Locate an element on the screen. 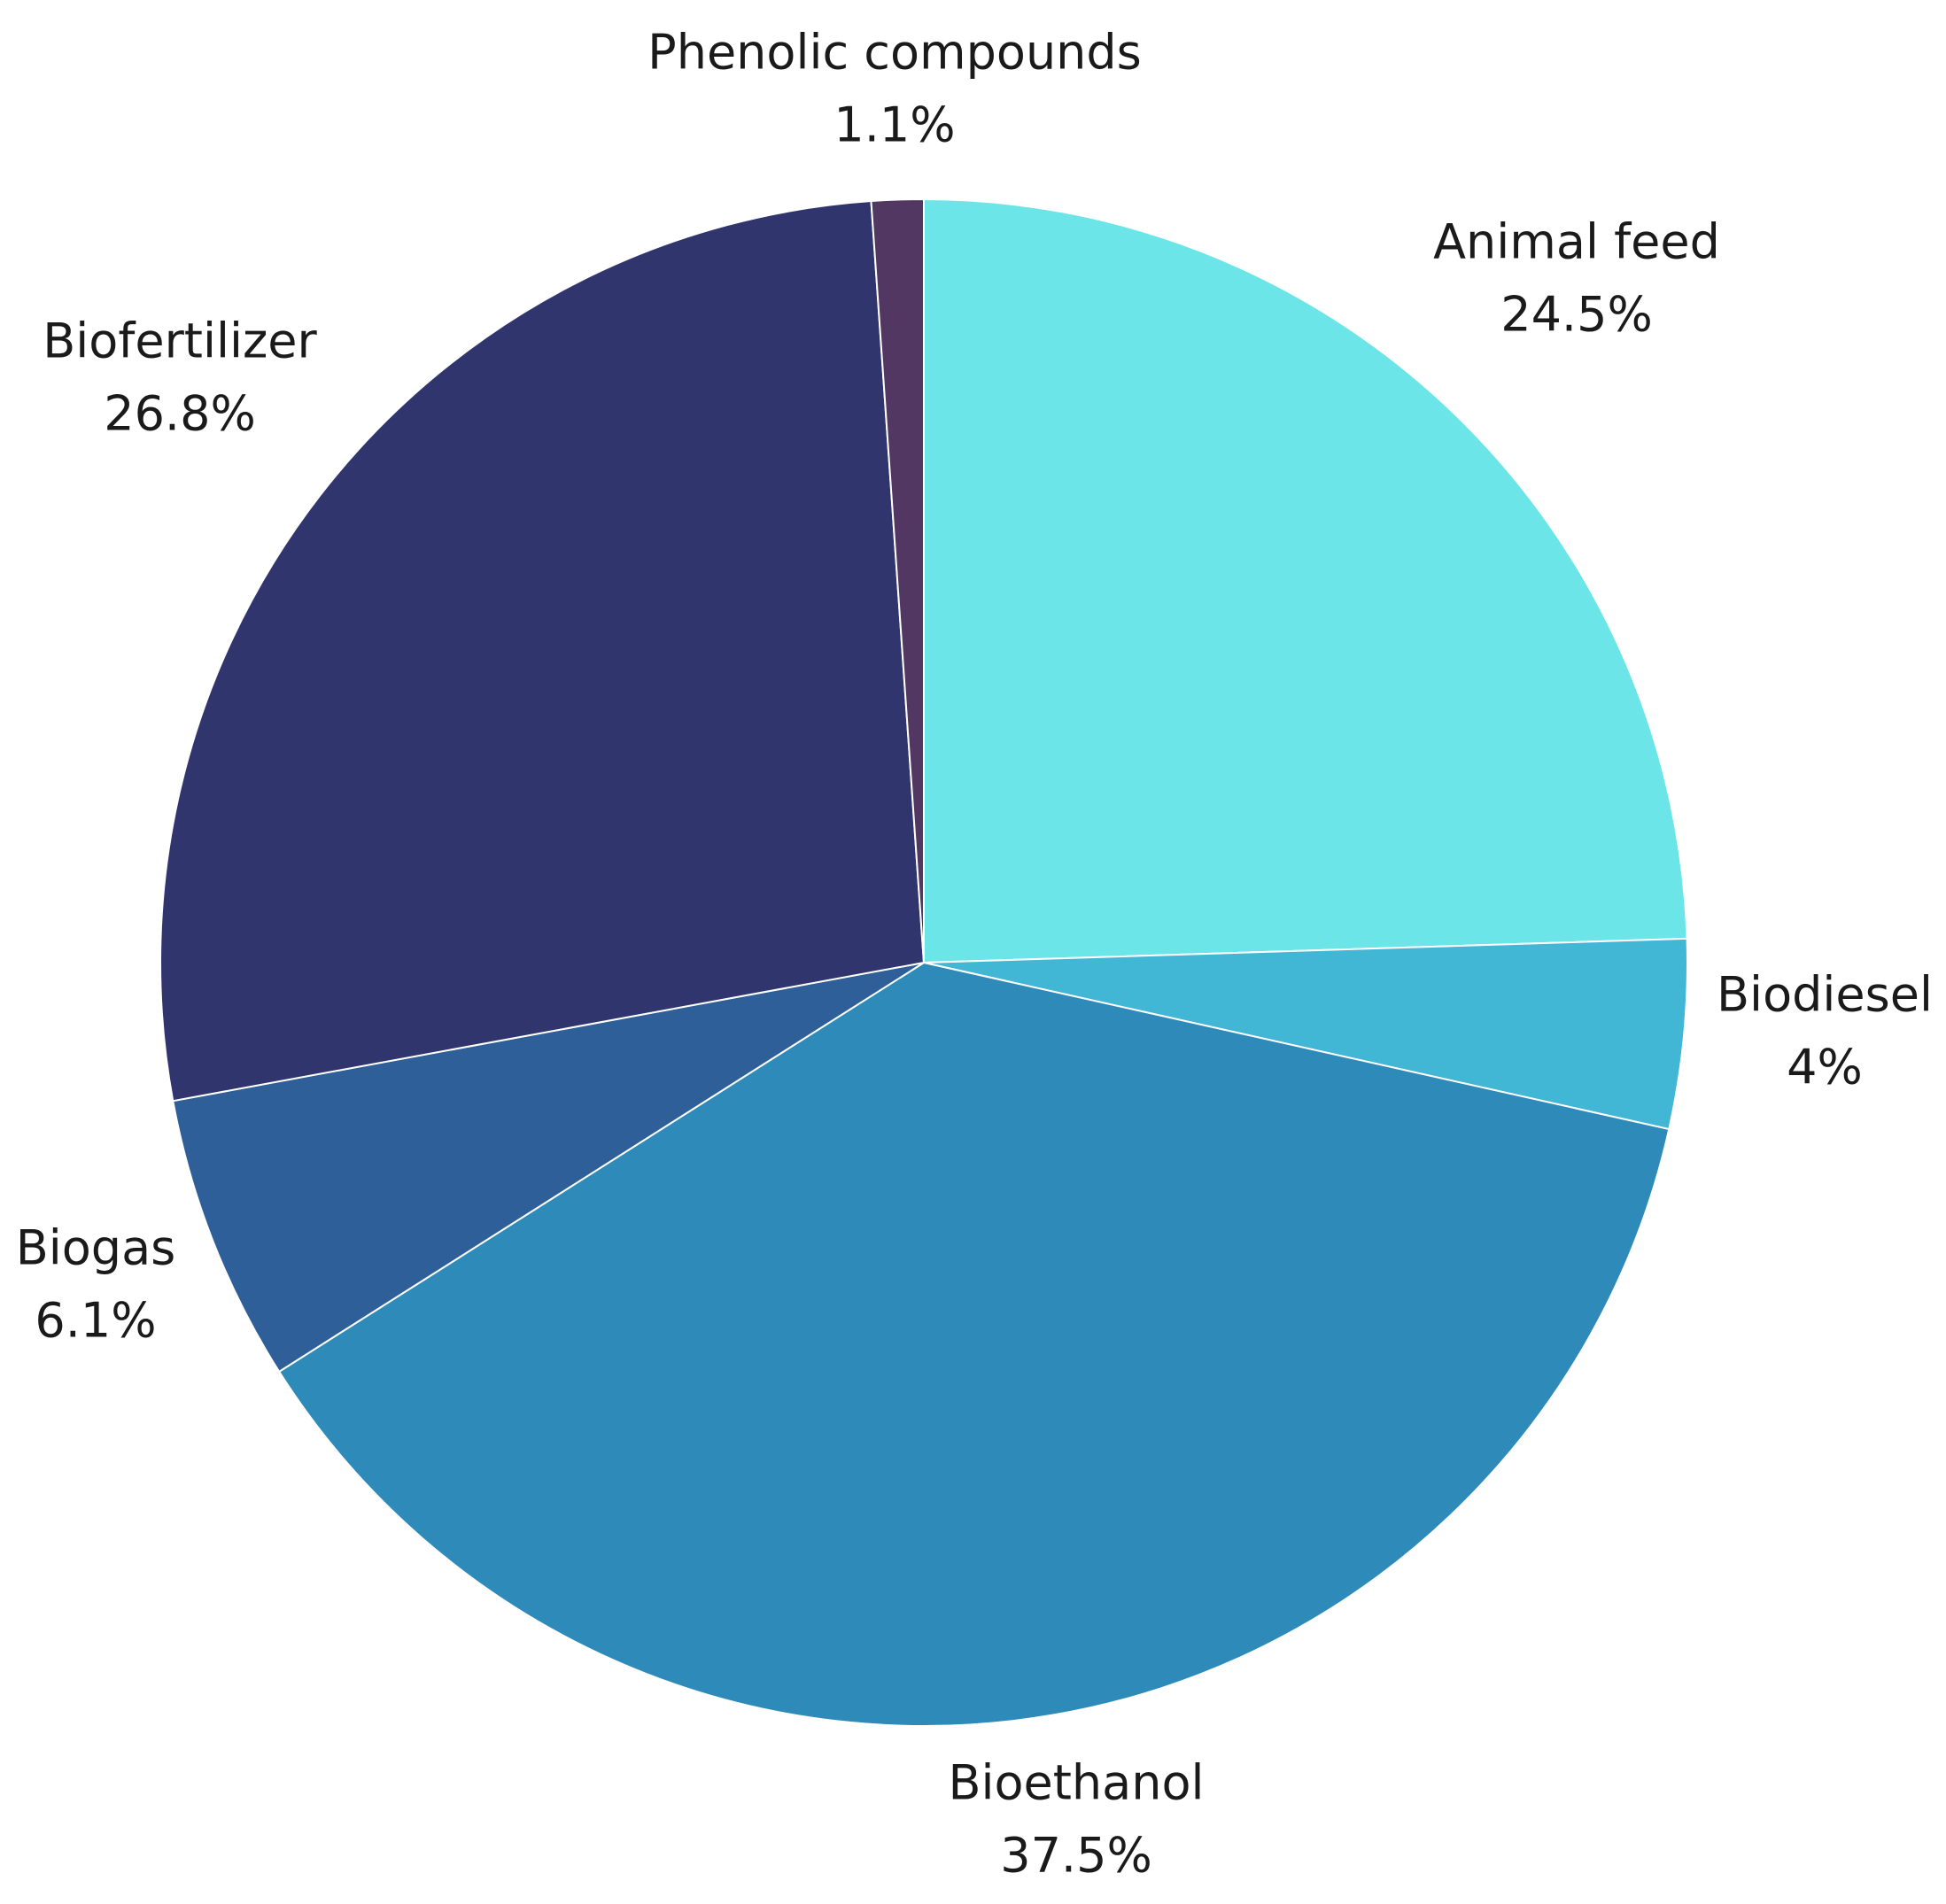 This screenshot has width=1946, height=1904. slice-label-biogas: Biogas is located at coordinates (96, 1248).